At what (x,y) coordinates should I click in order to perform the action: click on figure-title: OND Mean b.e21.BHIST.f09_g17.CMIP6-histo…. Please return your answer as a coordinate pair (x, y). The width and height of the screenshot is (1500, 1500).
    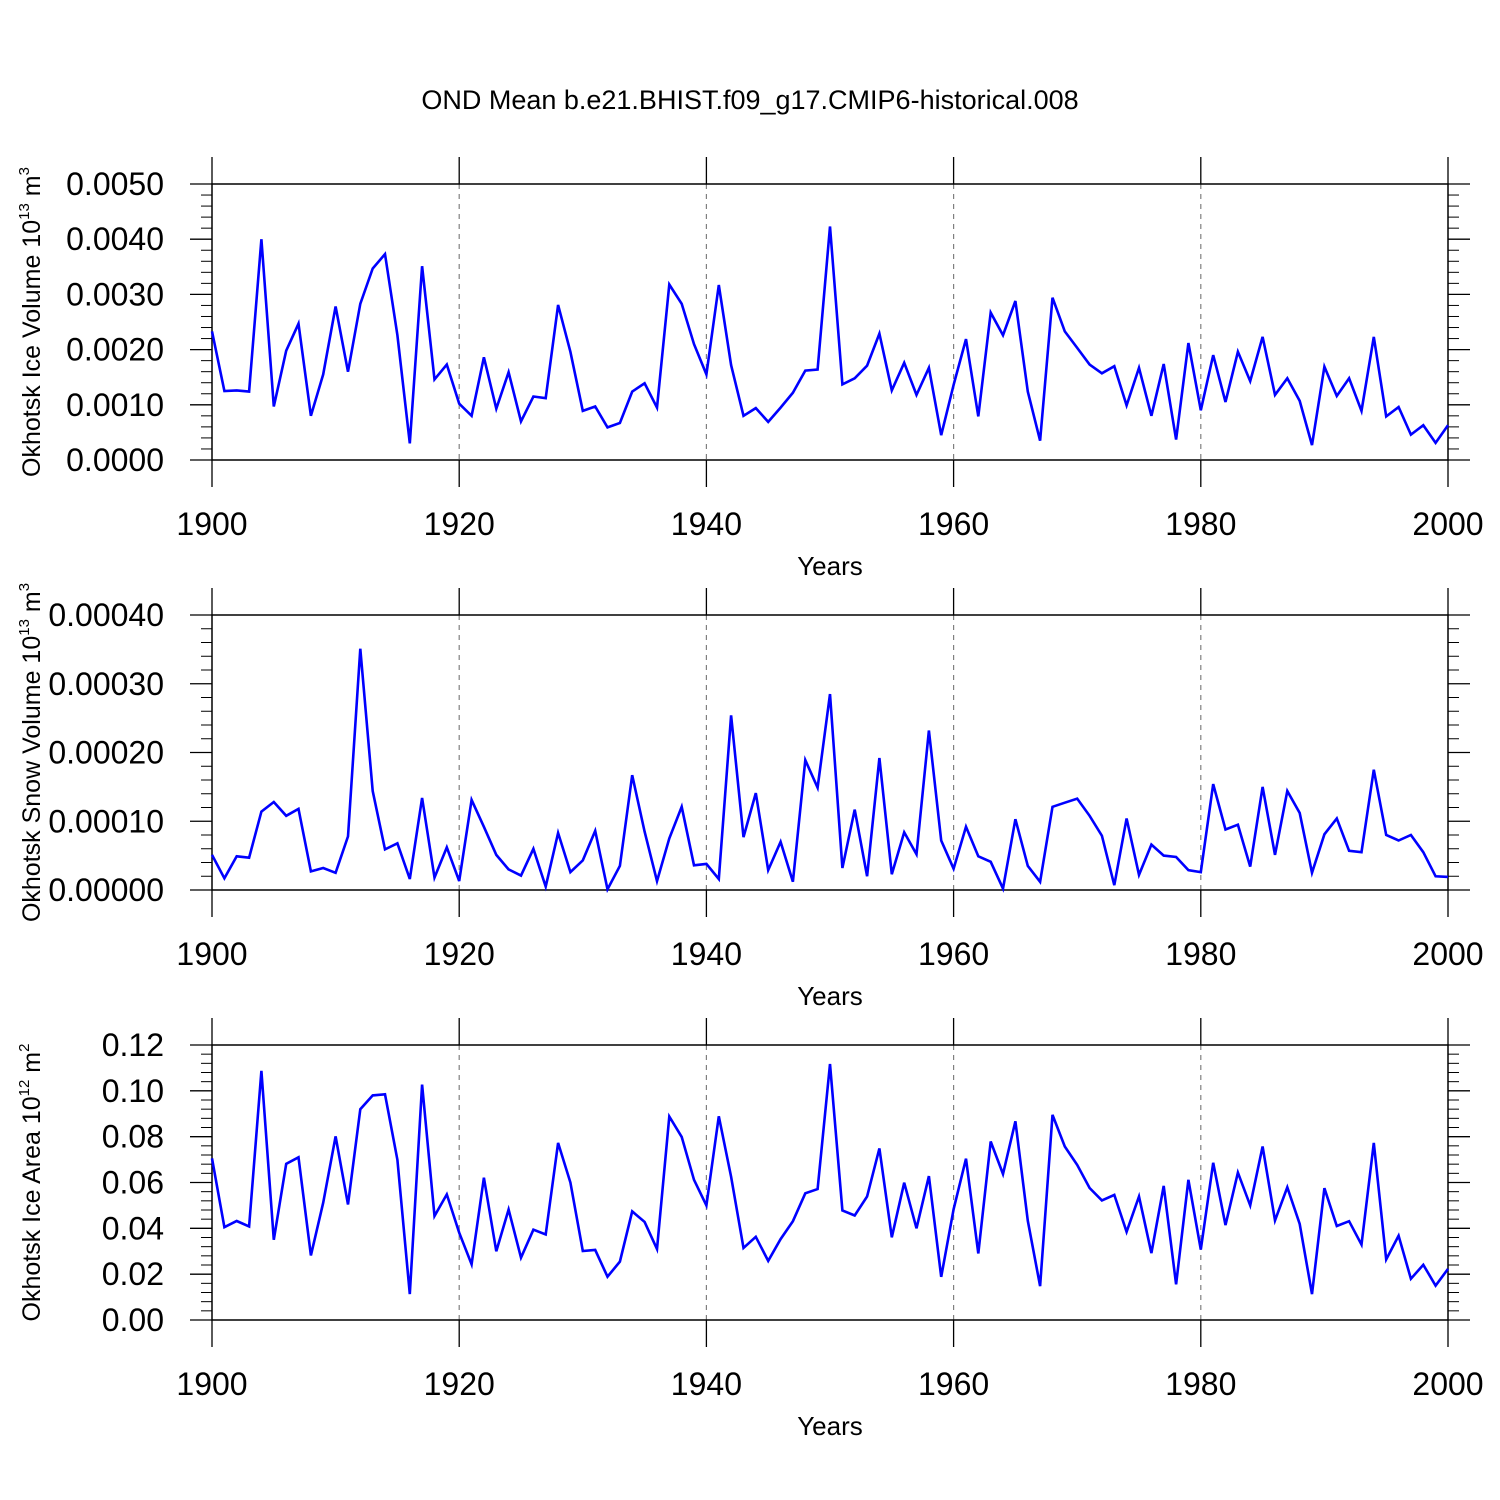
    Looking at the image, I should click on (749, 100).